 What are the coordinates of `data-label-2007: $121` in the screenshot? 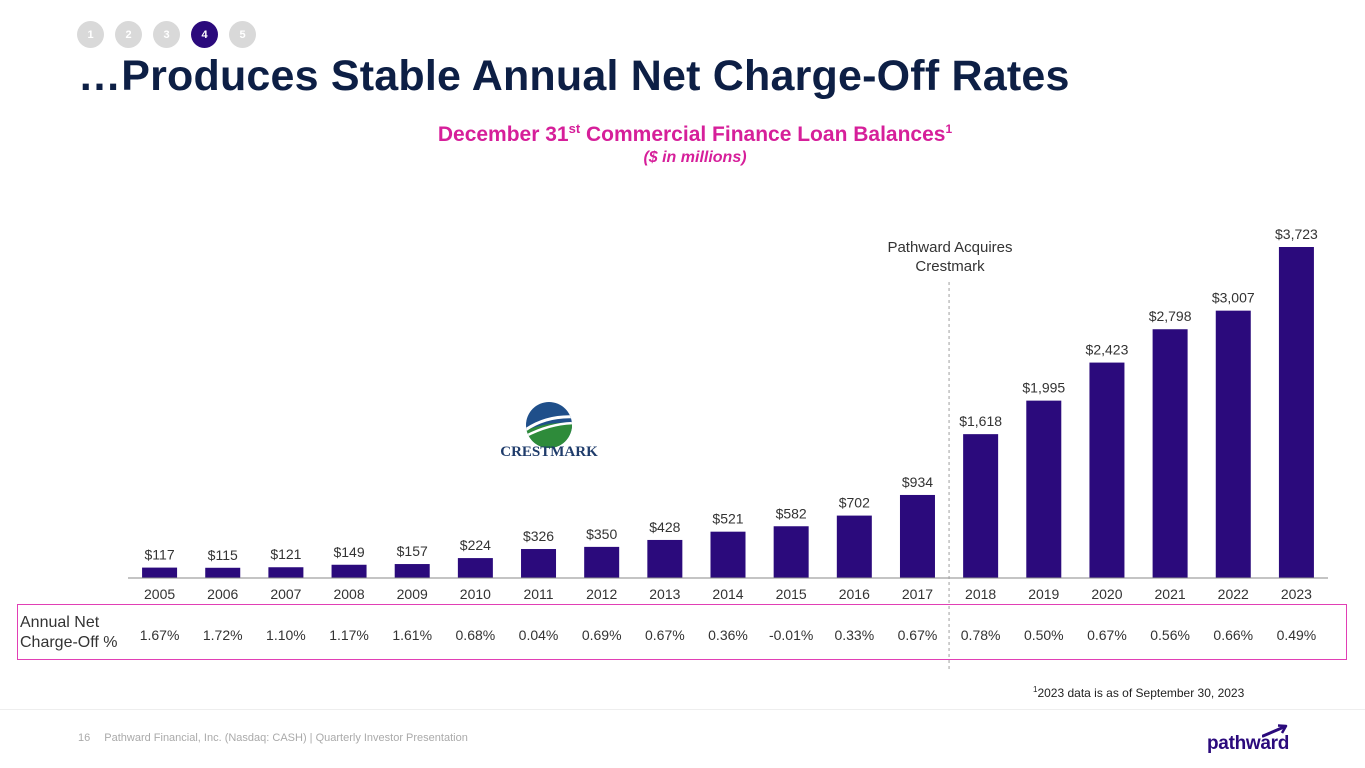 It's located at (285, 554).